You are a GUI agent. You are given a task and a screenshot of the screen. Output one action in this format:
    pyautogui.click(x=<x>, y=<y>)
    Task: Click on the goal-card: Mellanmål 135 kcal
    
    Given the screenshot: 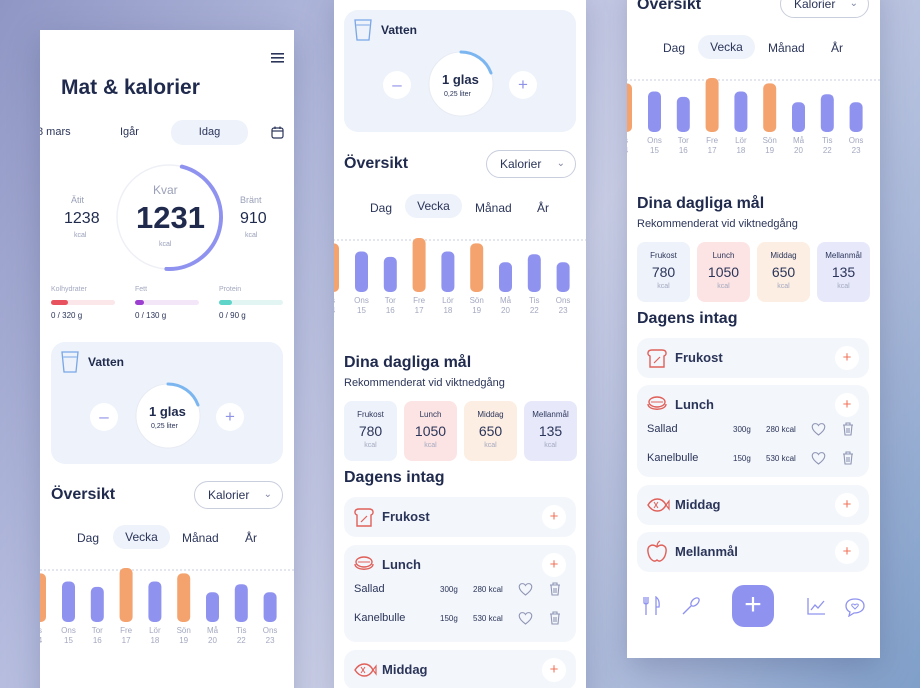 What is the action you would take?
    pyautogui.click(x=843, y=272)
    